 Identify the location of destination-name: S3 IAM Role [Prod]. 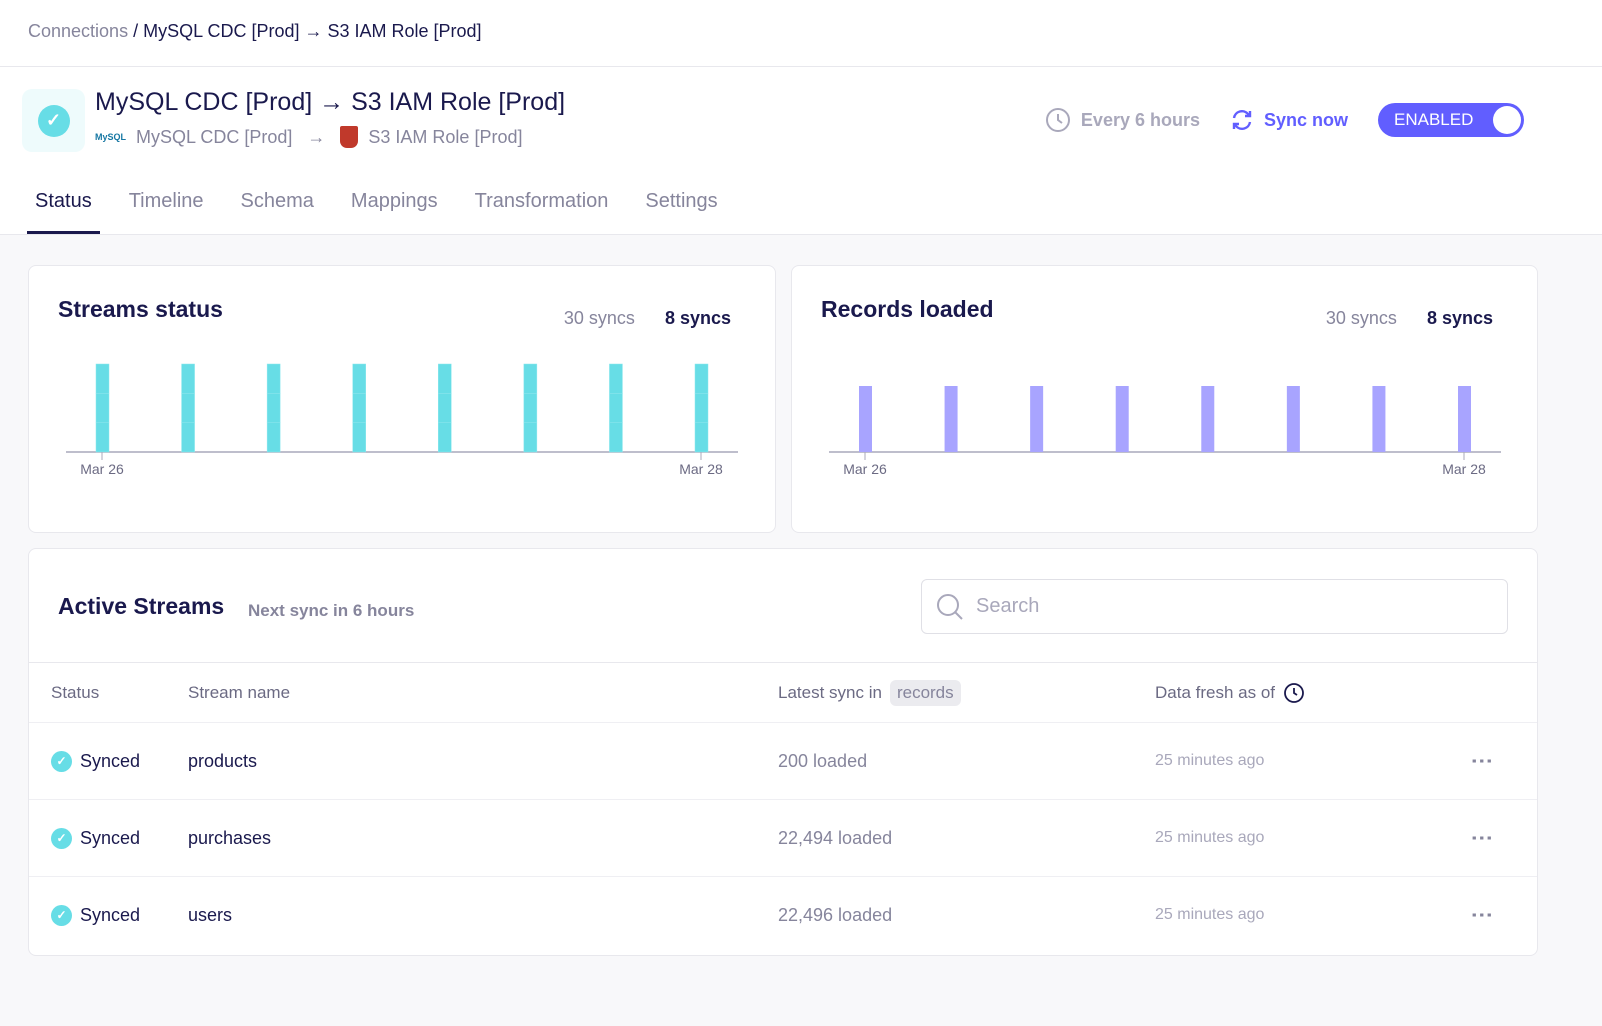
(445, 136).